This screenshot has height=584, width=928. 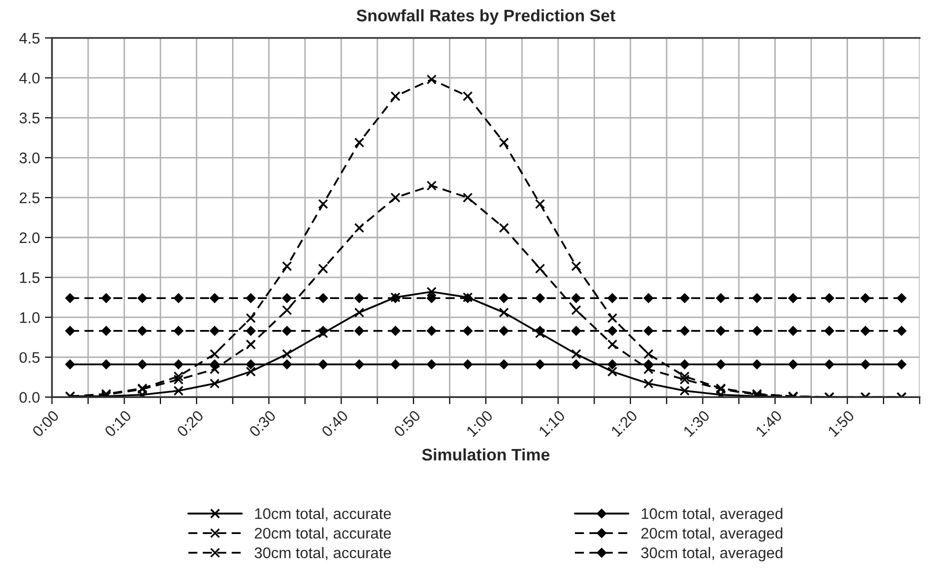 I want to click on legend-label: 10cm total, accurate, so click(x=323, y=514).